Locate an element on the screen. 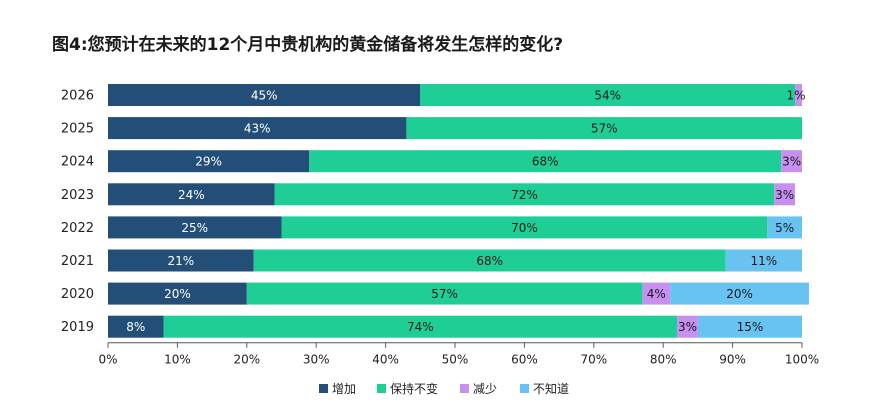 The image size is (884, 412). data-label-2021-series-0: 21% is located at coordinates (181, 261).